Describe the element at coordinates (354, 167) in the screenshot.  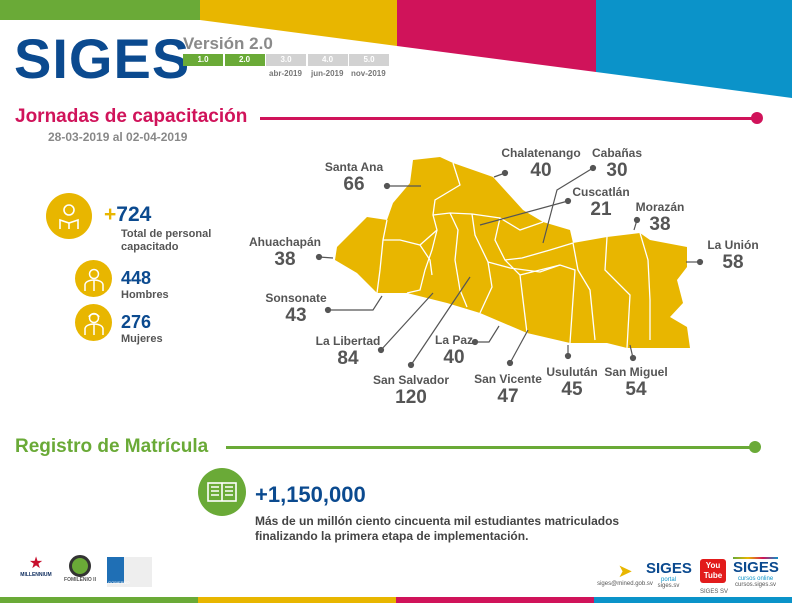
I see `department-name: Santa Ana` at that location.